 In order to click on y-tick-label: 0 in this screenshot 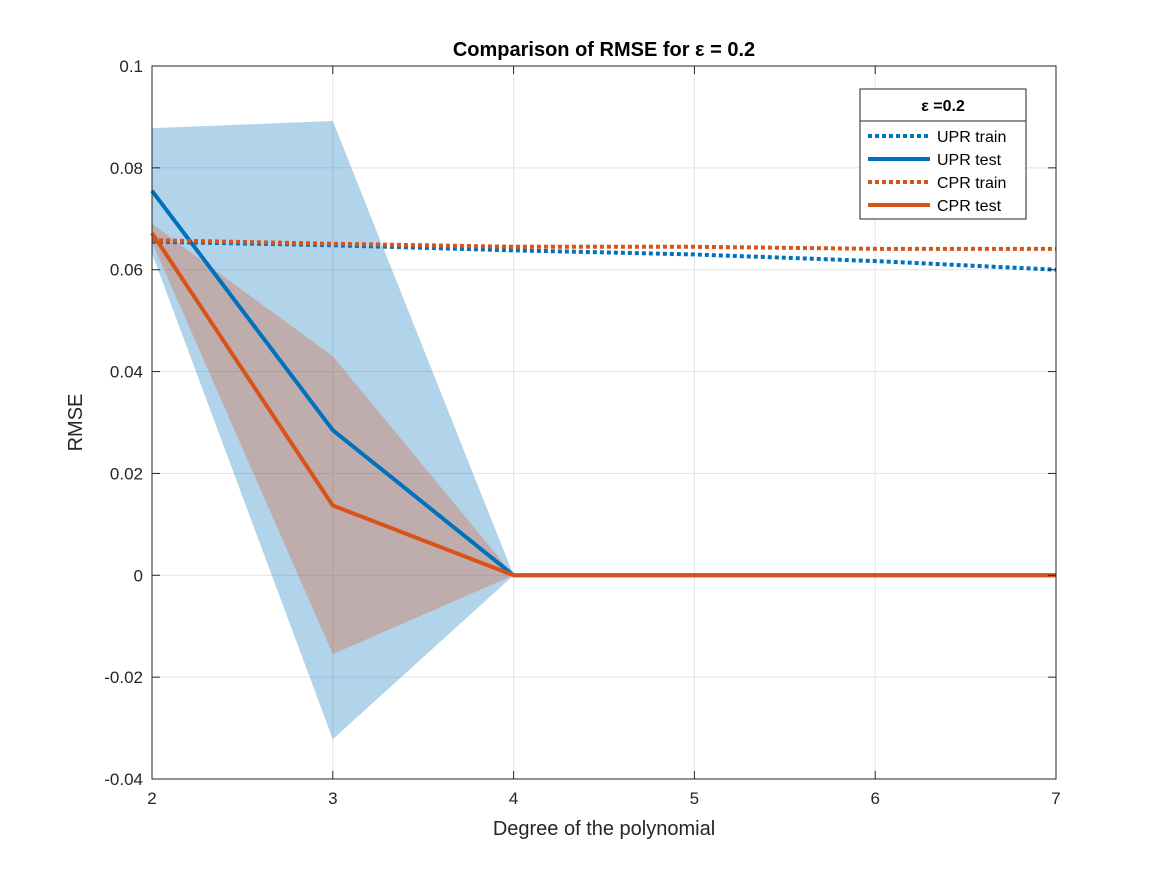, I will do `click(138, 575)`.